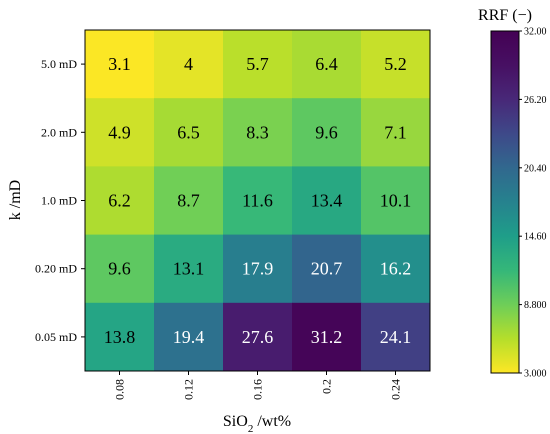 The width and height of the screenshot is (550, 434). I want to click on cell-value-label: 4, so click(188, 64).